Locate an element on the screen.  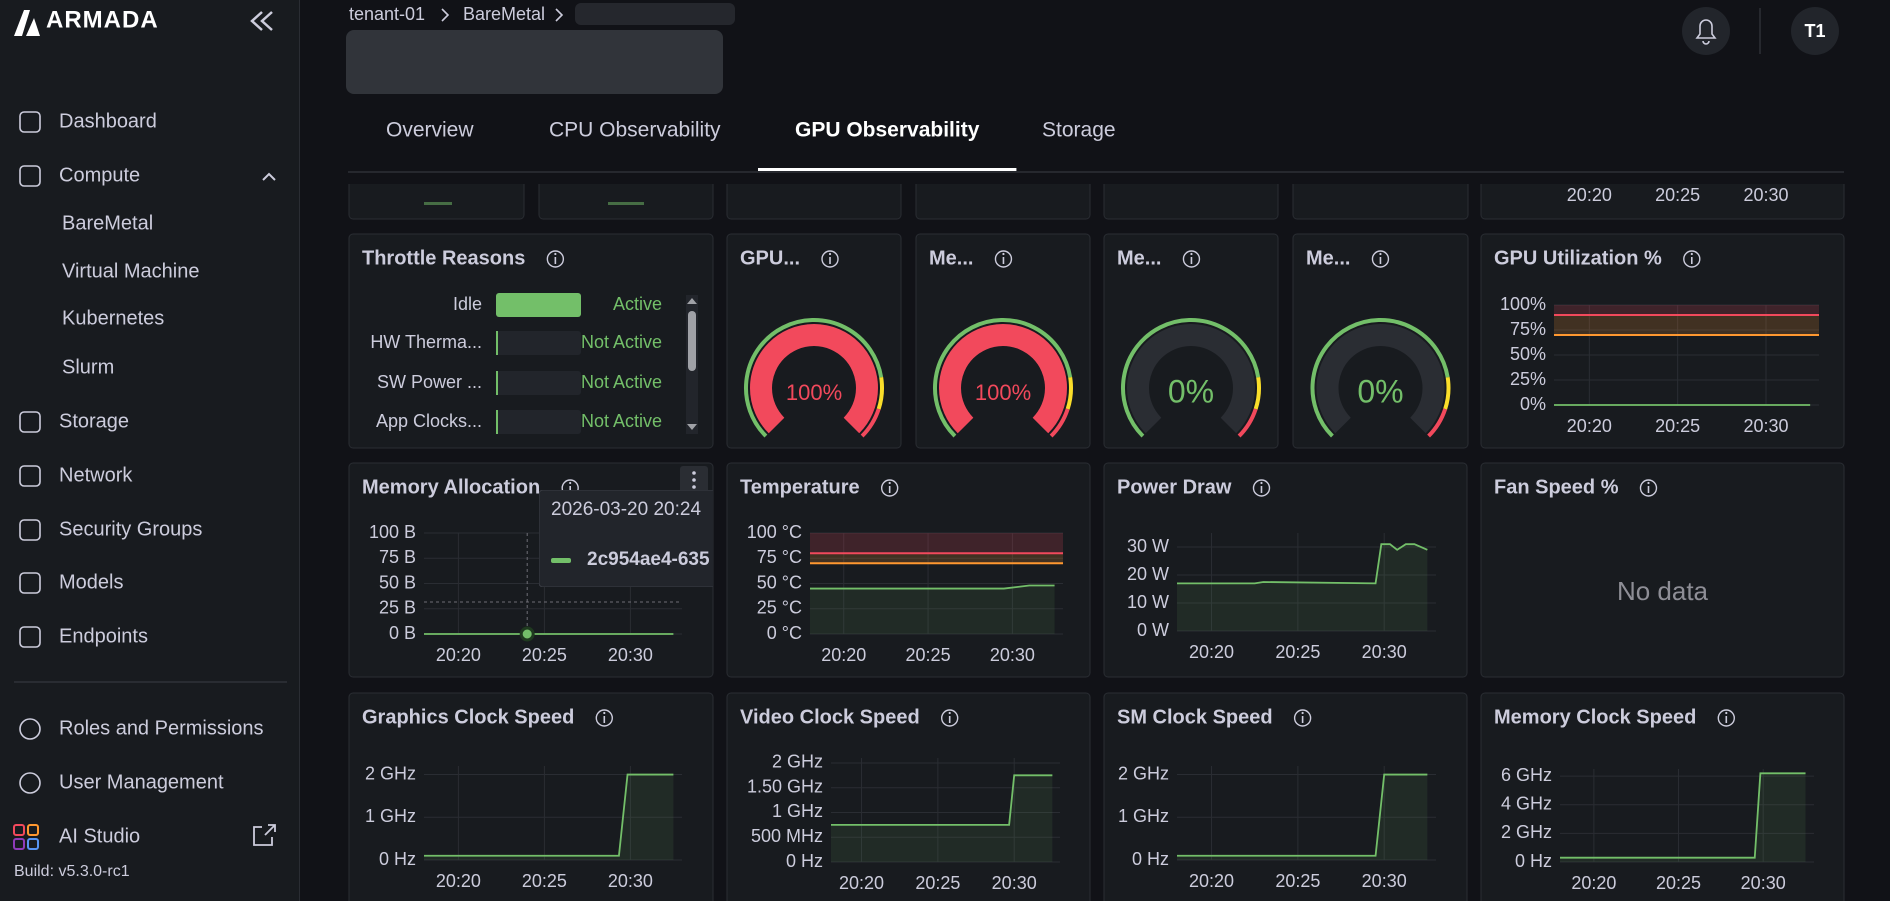
nav-item: User Management is located at coordinates (141, 782).